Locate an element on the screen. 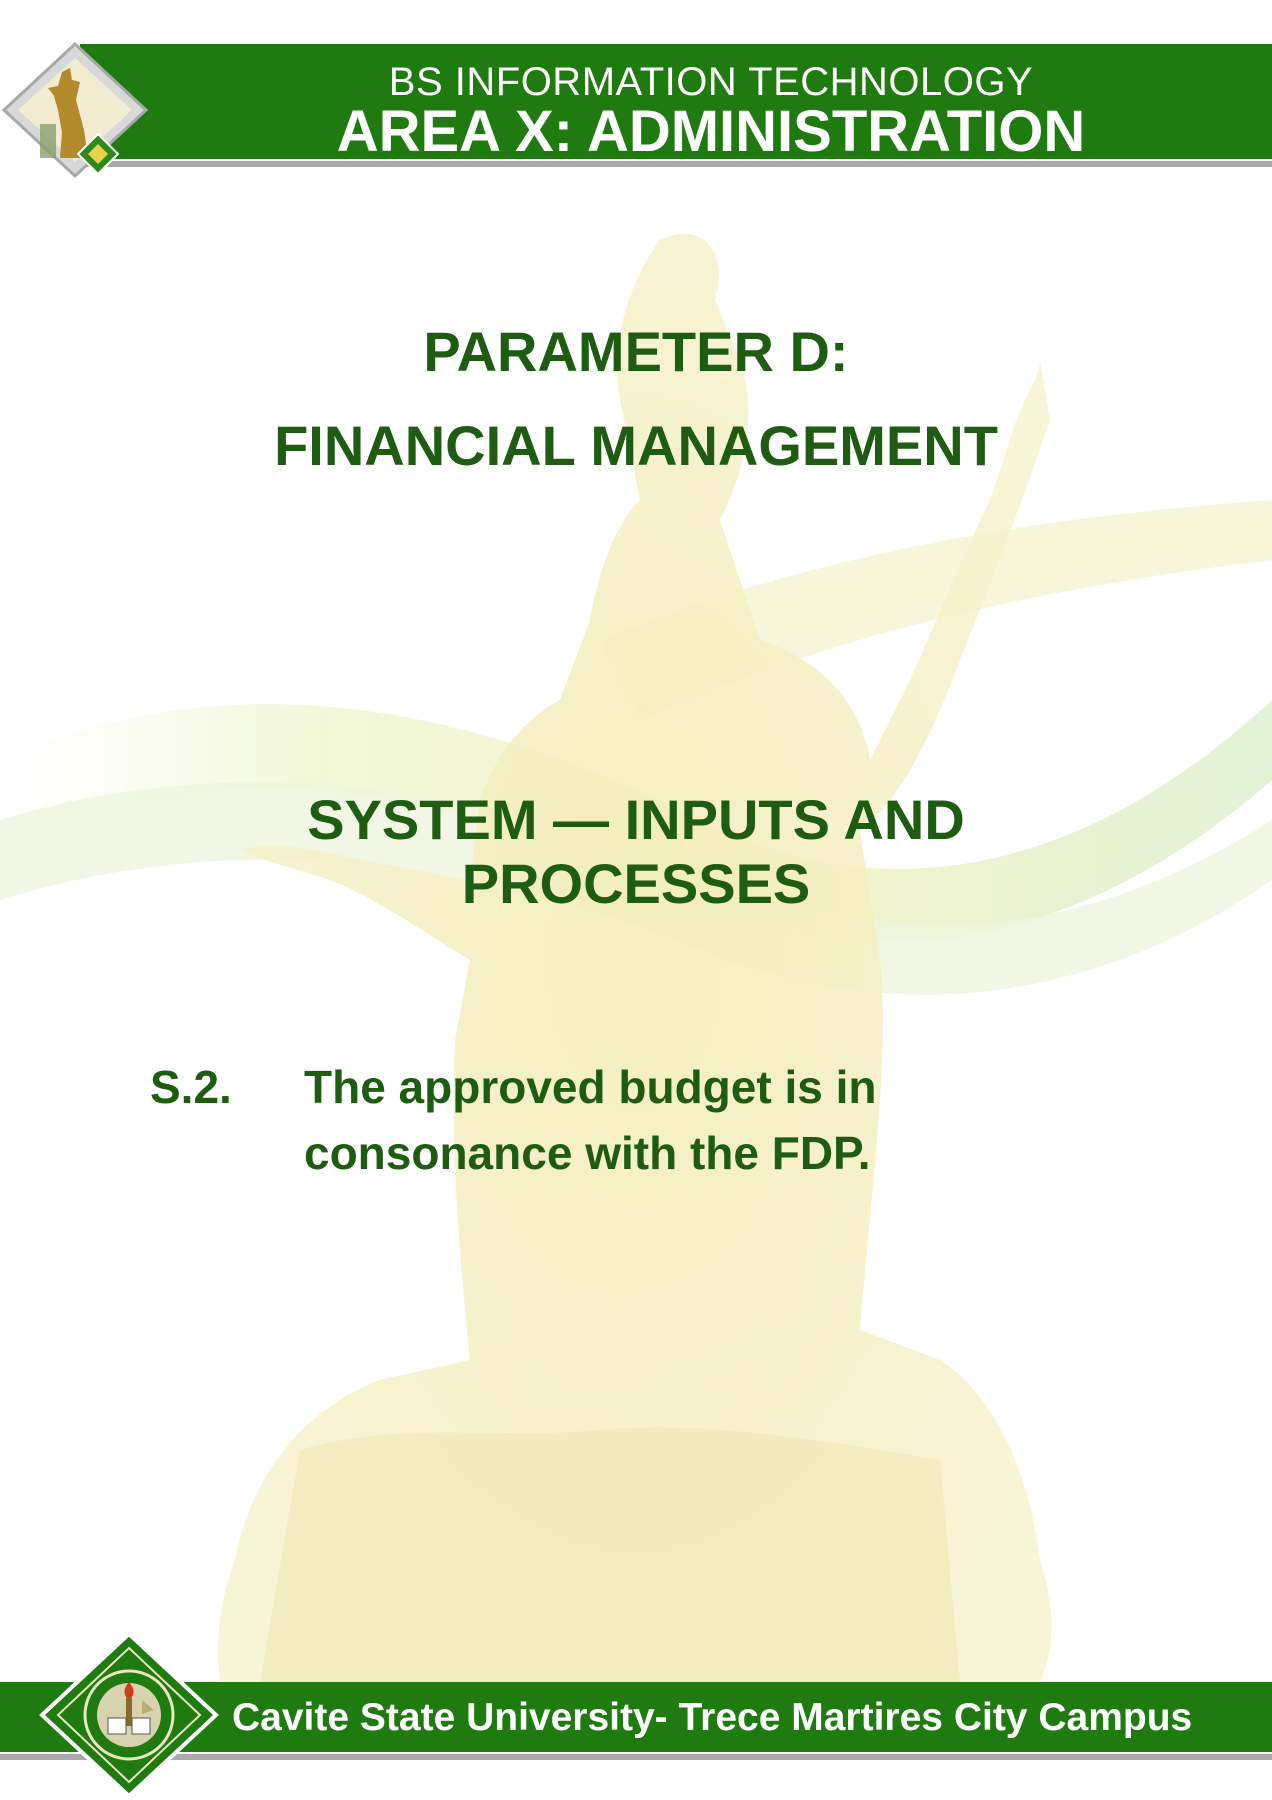  parameter-label: PARAMETER D: is located at coordinates (636, 351).